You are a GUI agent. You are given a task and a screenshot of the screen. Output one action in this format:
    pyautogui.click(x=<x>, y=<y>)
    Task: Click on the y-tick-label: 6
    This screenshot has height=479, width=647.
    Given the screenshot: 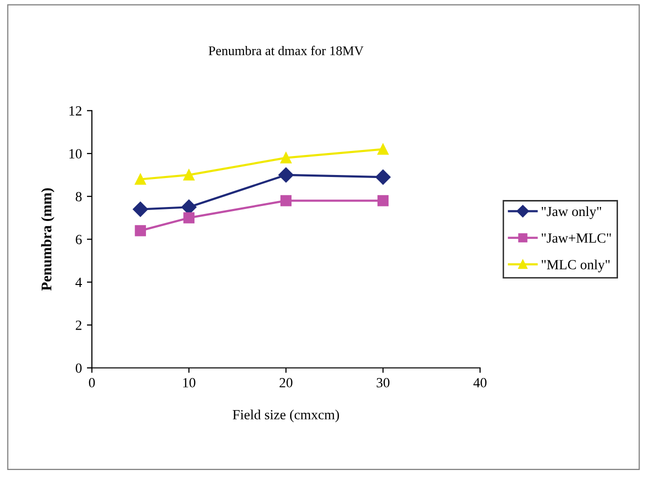 What is the action you would take?
    pyautogui.click(x=79, y=239)
    